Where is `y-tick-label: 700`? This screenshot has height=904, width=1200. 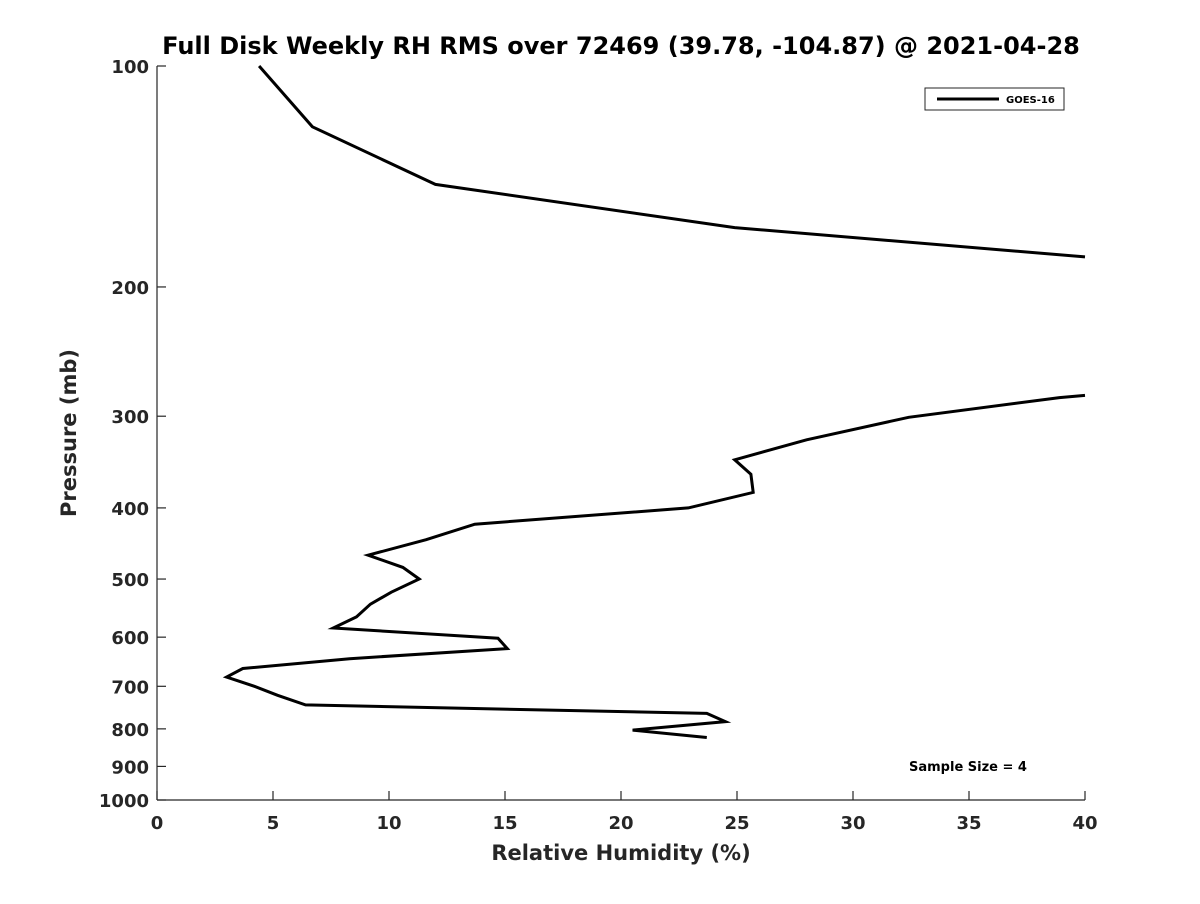
y-tick-label: 700 is located at coordinates (130, 687).